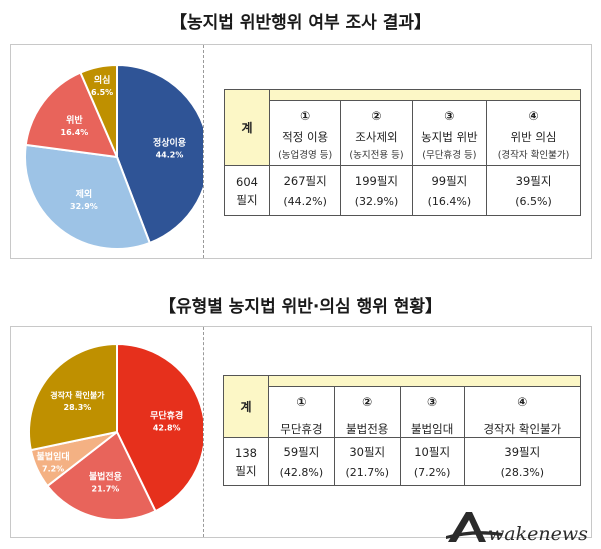 This screenshot has width=601, height=549. What do you see at coordinates (247, 181) in the screenshot?
I see `total-value: 604` at bounding box center [247, 181].